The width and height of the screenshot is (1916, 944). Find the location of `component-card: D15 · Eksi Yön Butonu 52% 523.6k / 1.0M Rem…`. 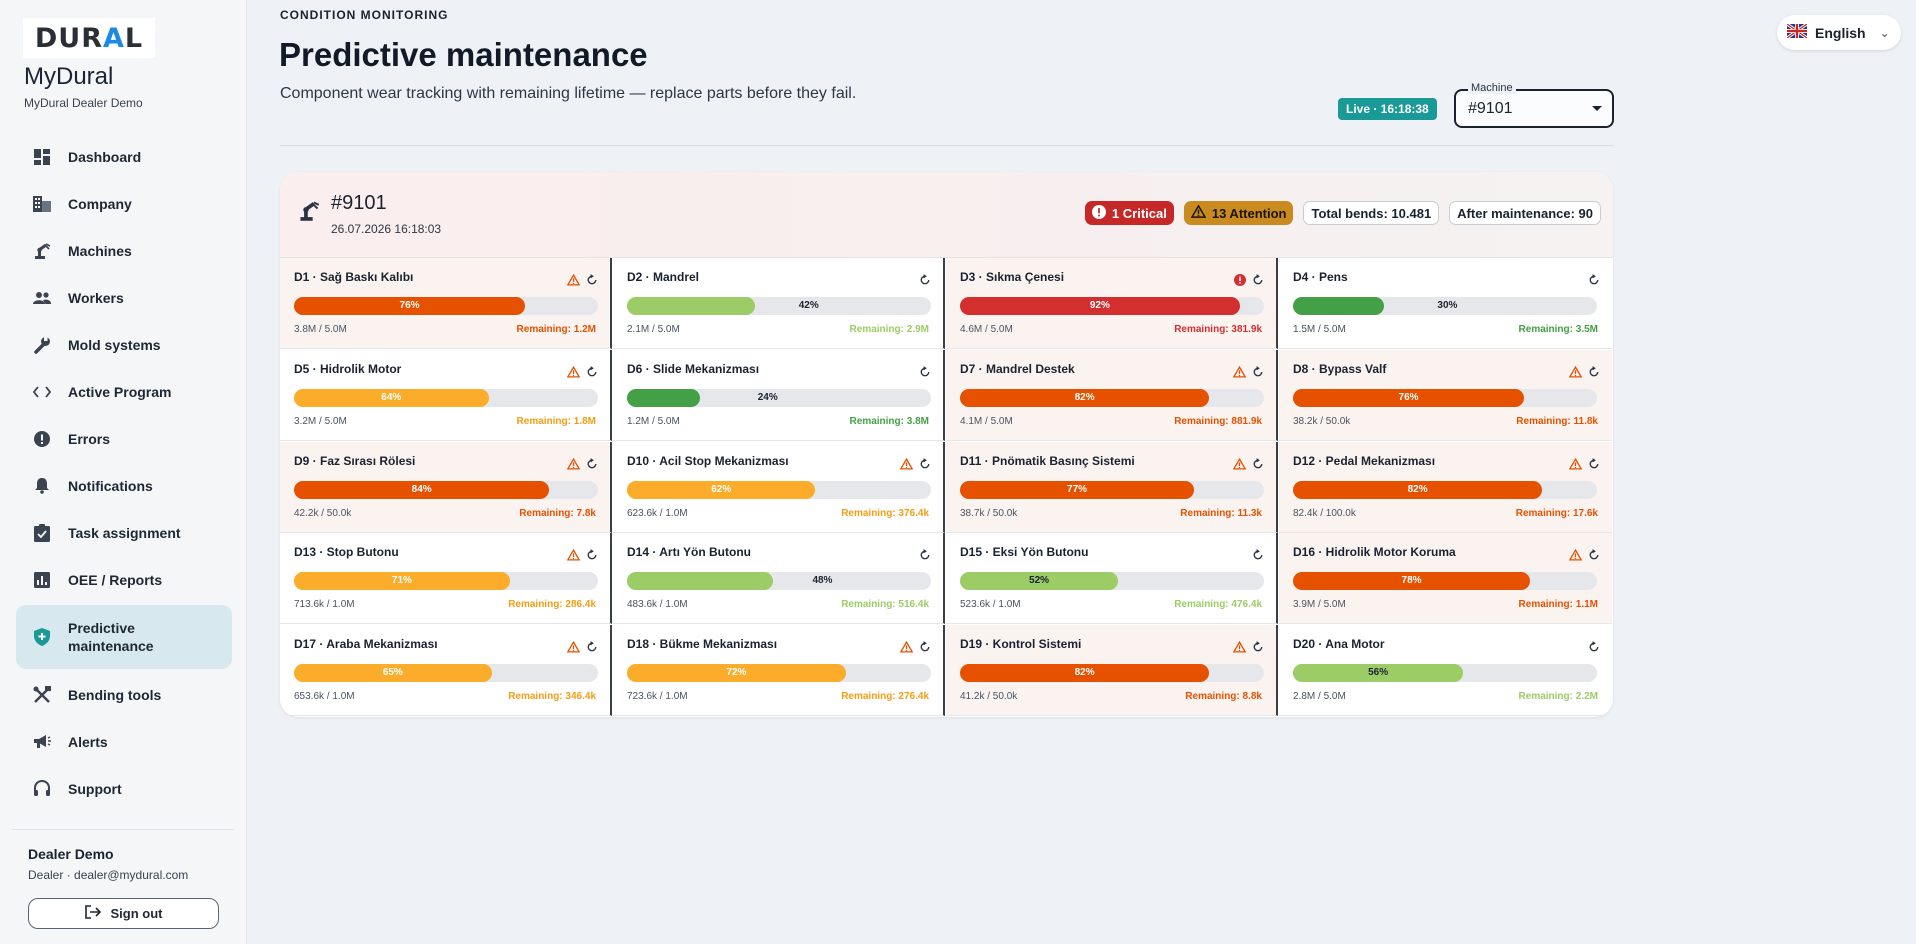

component-card: D15 · Eksi Yön Butonu 52% 523.6k / 1.0M Rem… is located at coordinates (1112, 579).